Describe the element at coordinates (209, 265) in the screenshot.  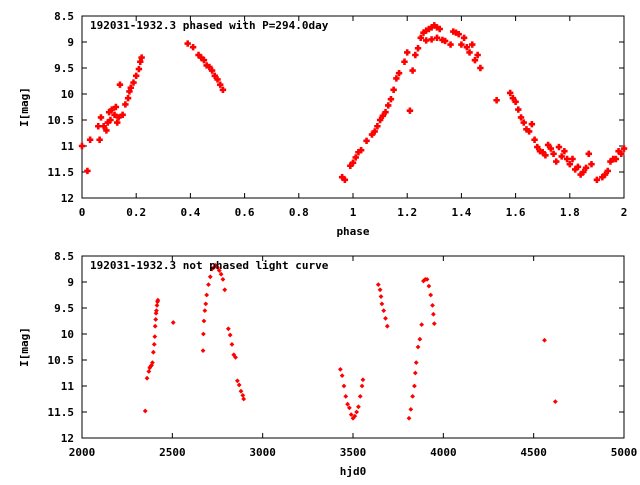
I see `light-curve-chart-title: 192031-1932.3 not phased light curve` at that location.